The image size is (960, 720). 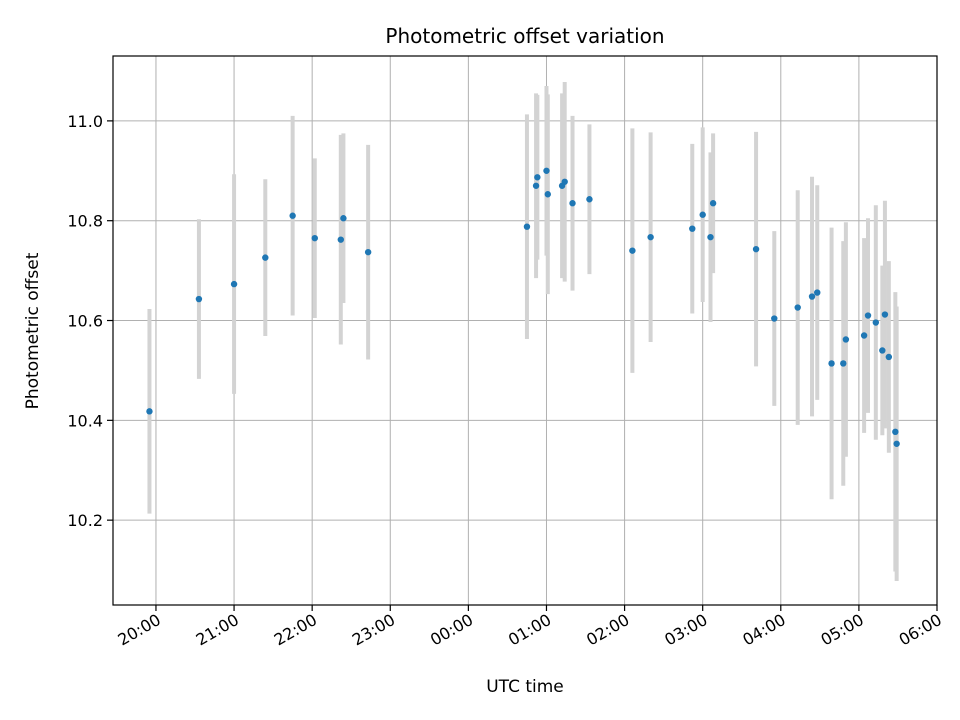 What do you see at coordinates (85, 520) in the screenshot?
I see `y-tick-label: 10.2` at bounding box center [85, 520].